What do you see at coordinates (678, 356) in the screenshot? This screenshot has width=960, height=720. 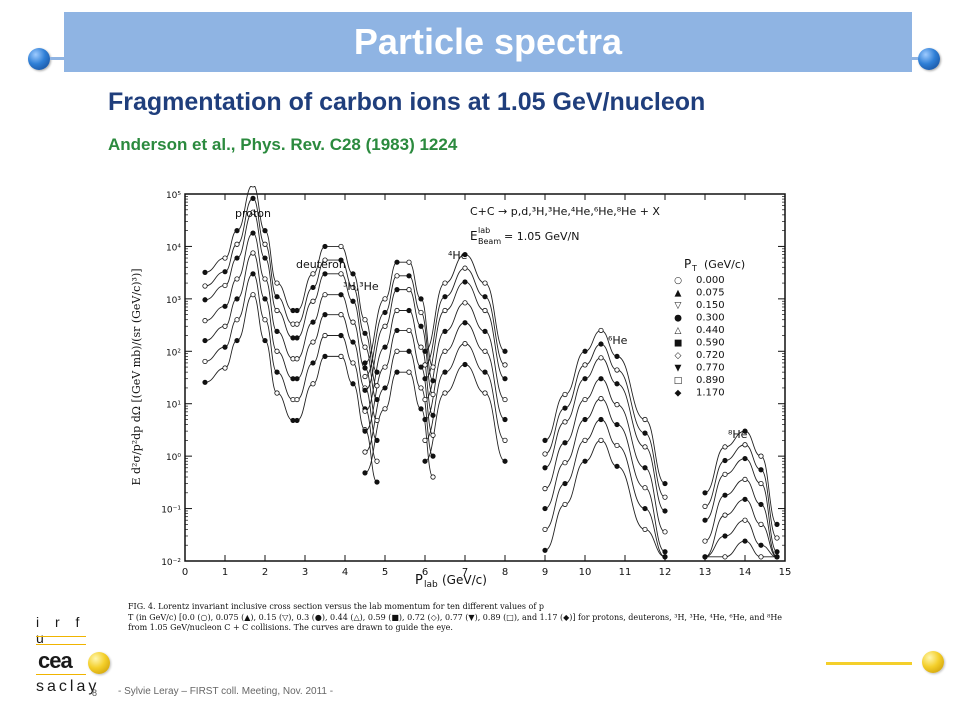 I see `legend-symbol: ◇` at bounding box center [678, 356].